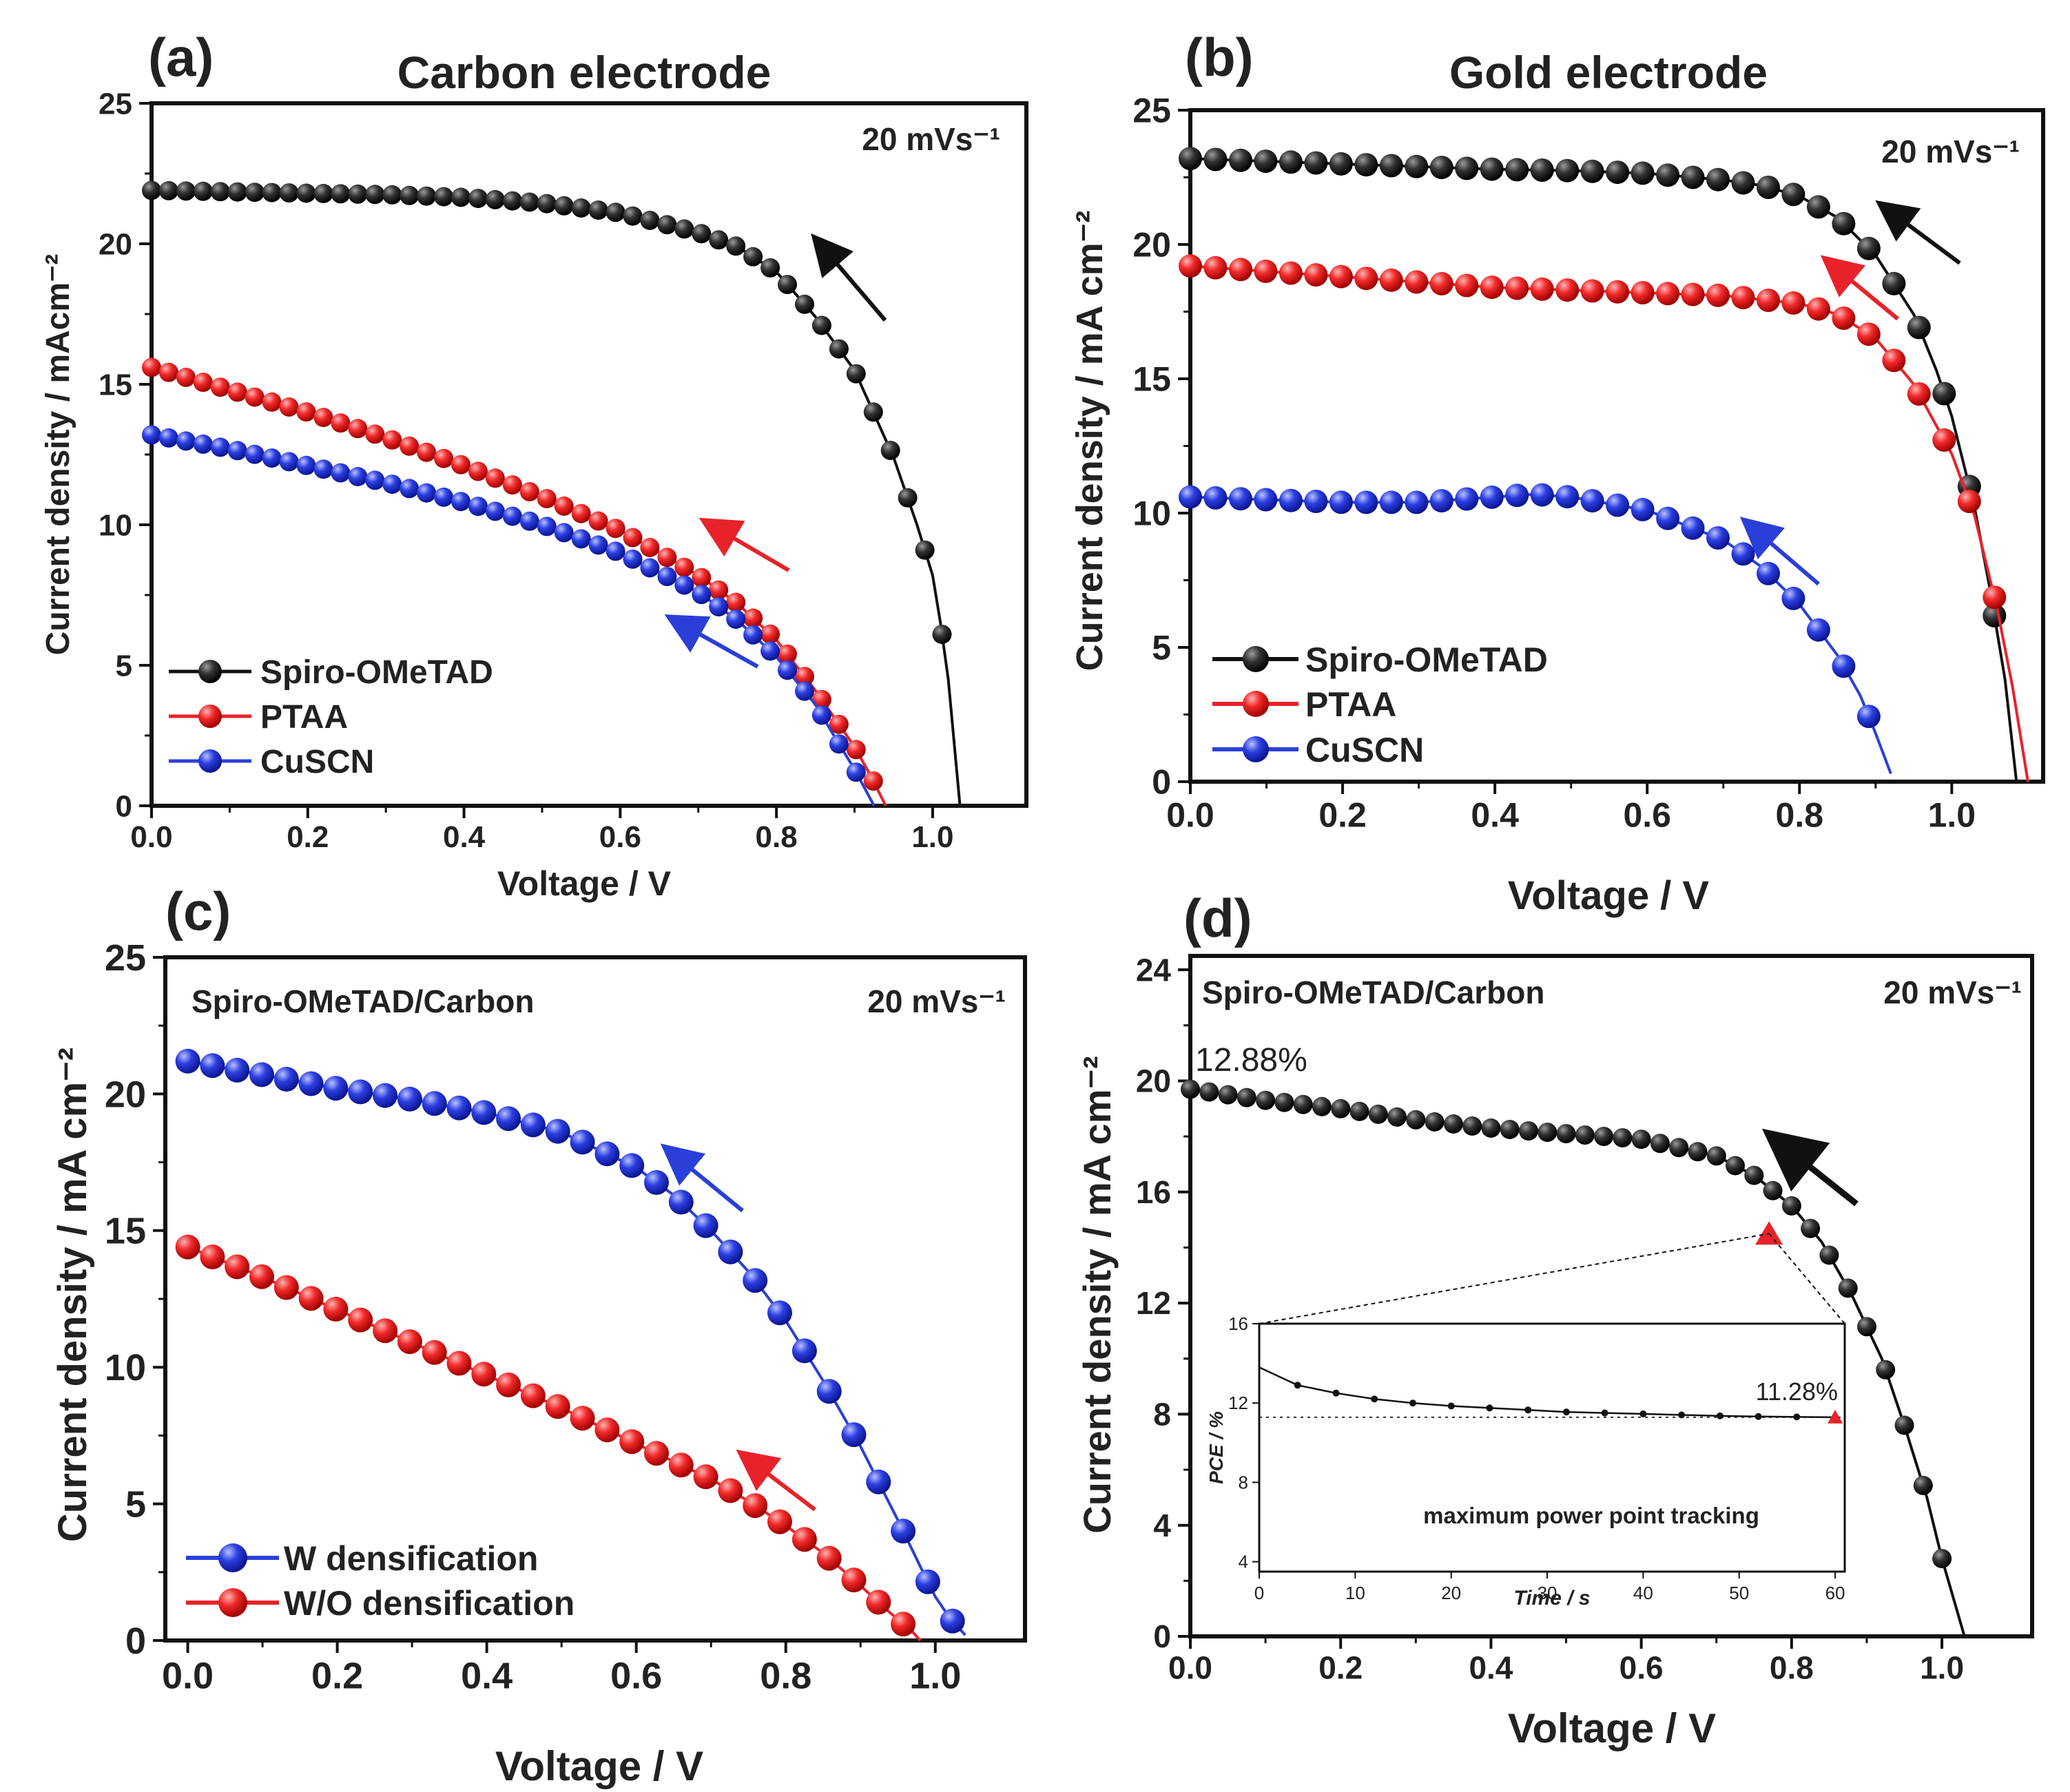  Describe the element at coordinates (1552, 1395) in the screenshot. I see `panel-d-inset-series` at that location.